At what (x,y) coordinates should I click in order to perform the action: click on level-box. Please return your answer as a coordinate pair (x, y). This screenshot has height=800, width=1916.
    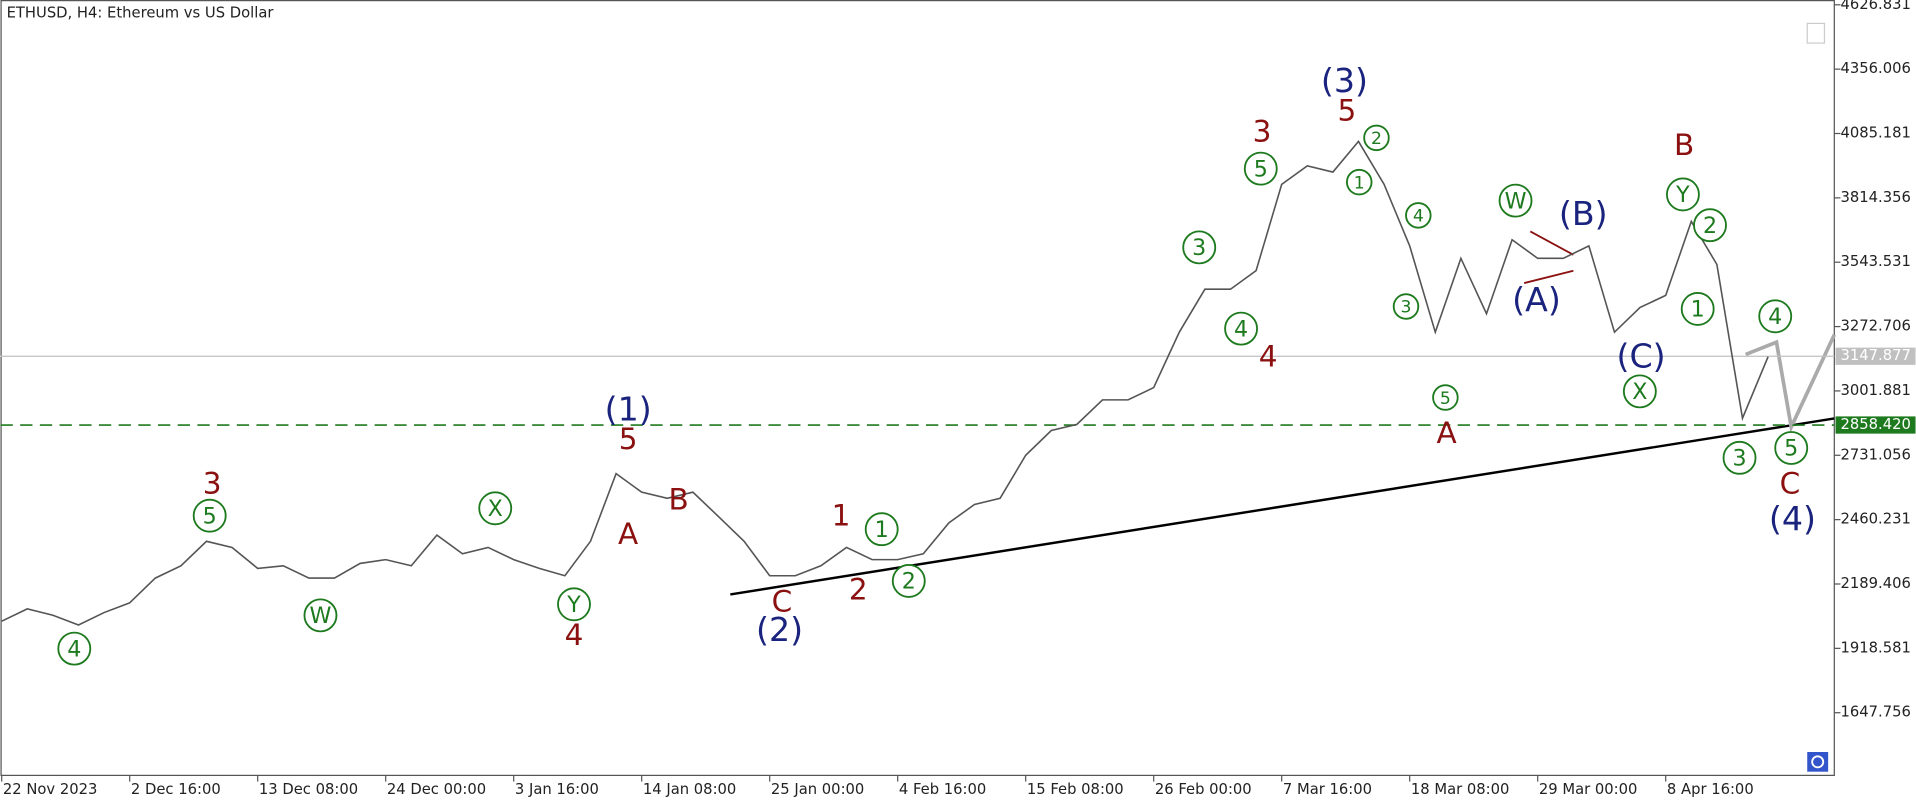
    Looking at the image, I should click on (1875, 425).